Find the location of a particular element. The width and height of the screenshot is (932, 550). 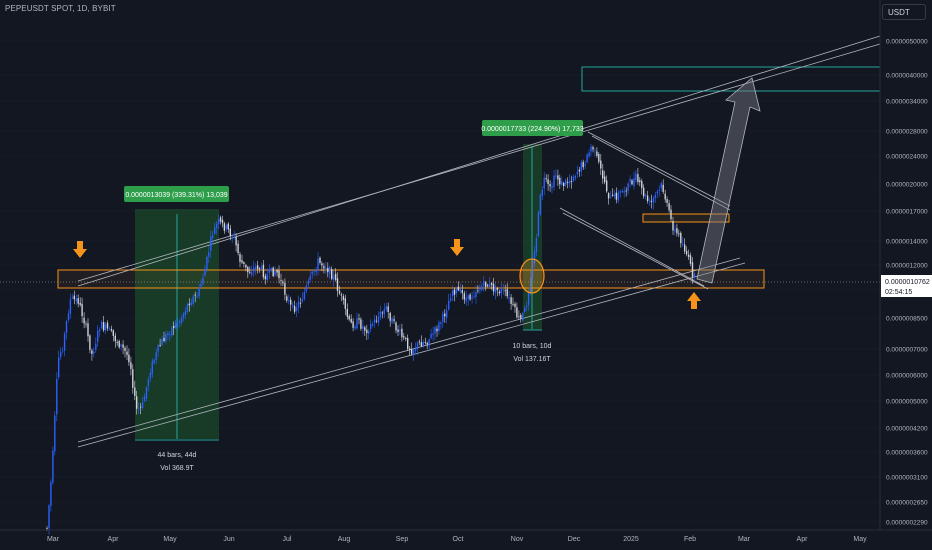

y-tick-label: 0.0000014000 is located at coordinates (907, 242).